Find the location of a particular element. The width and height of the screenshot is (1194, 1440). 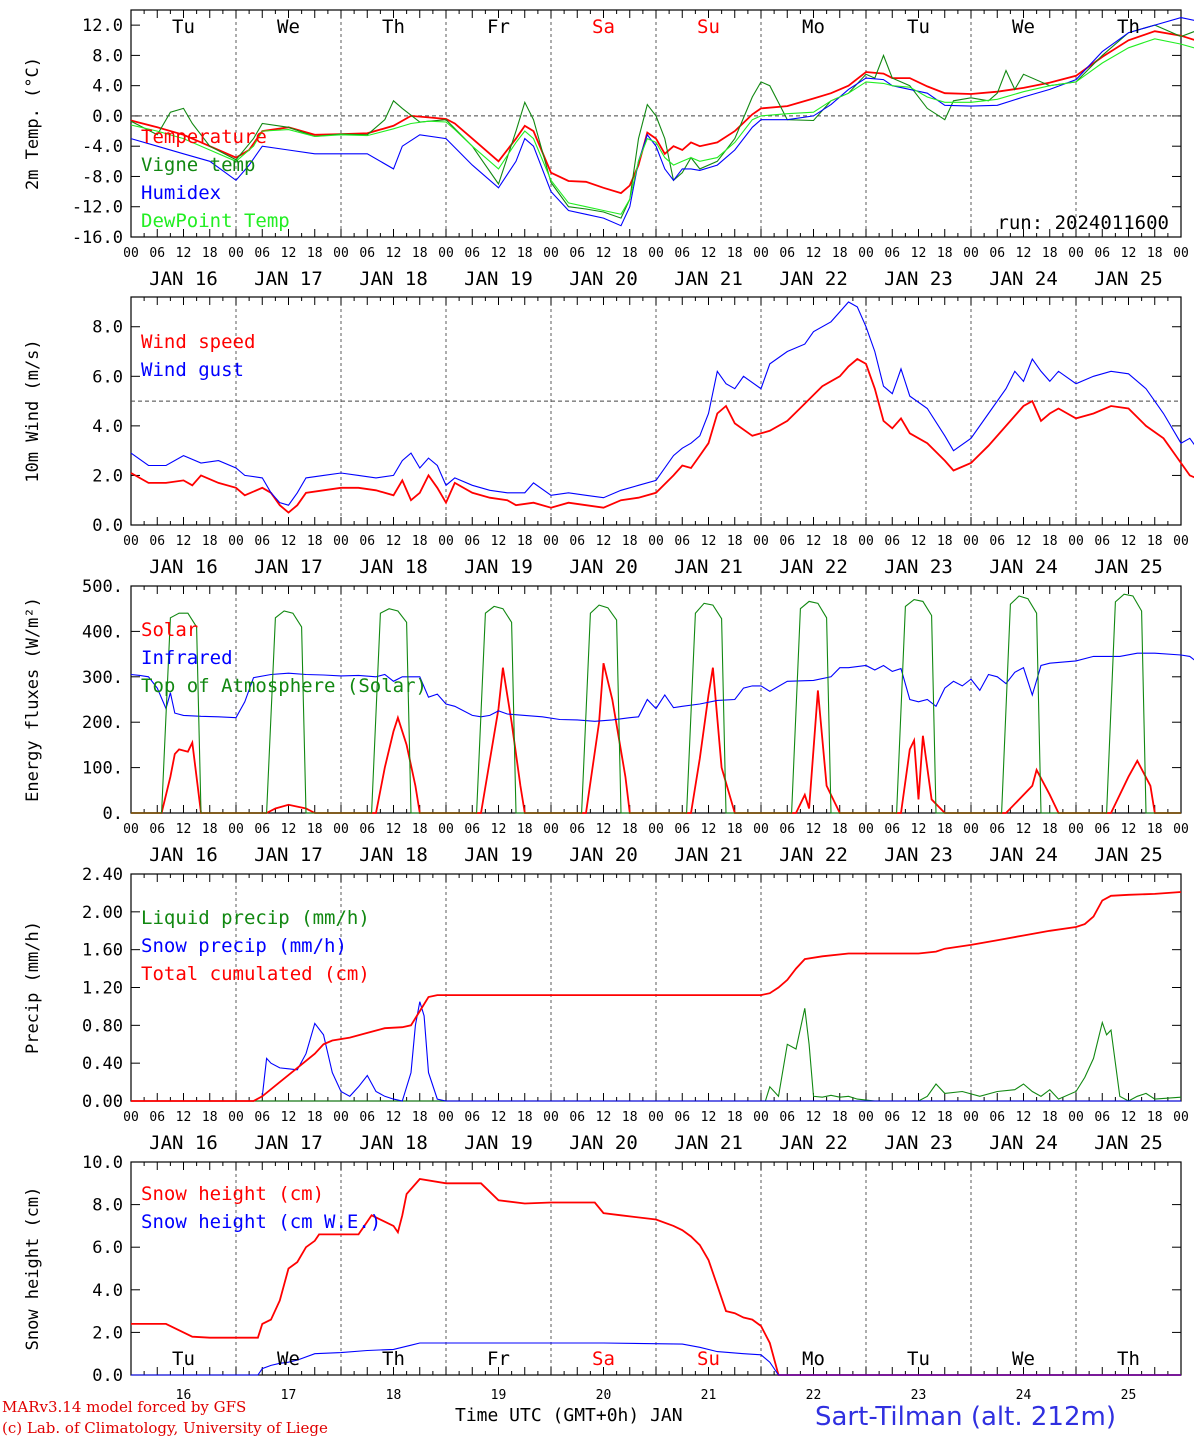

series-line-lightgreen is located at coordinates (662, 126).